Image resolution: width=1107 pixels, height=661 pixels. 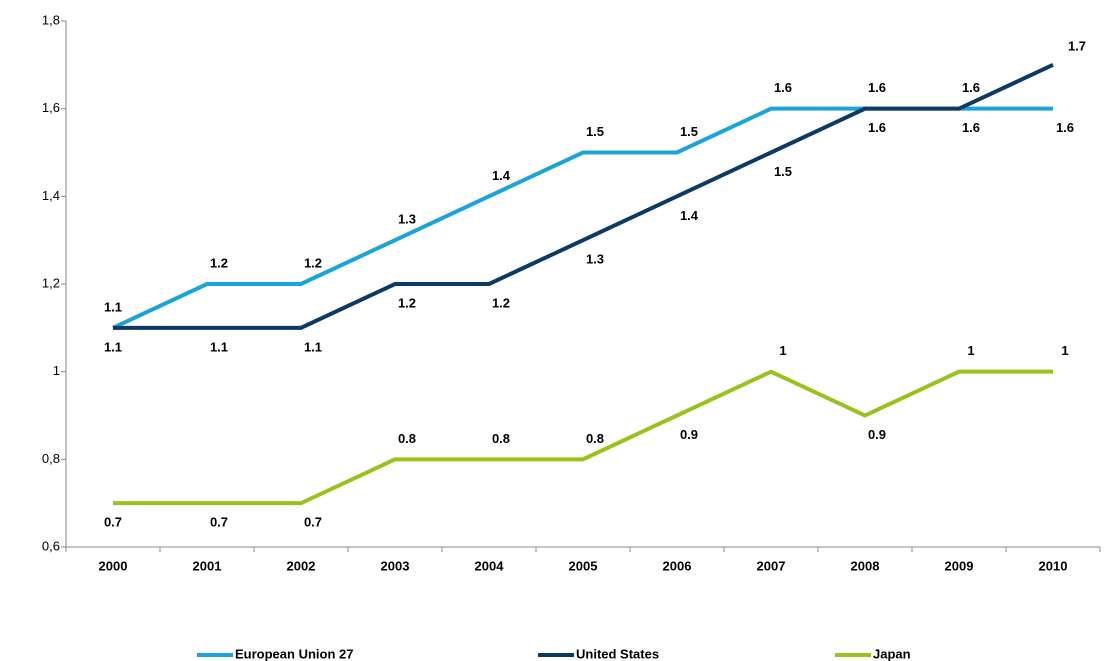 I want to click on x-tick-label: 2002, so click(x=301, y=565).